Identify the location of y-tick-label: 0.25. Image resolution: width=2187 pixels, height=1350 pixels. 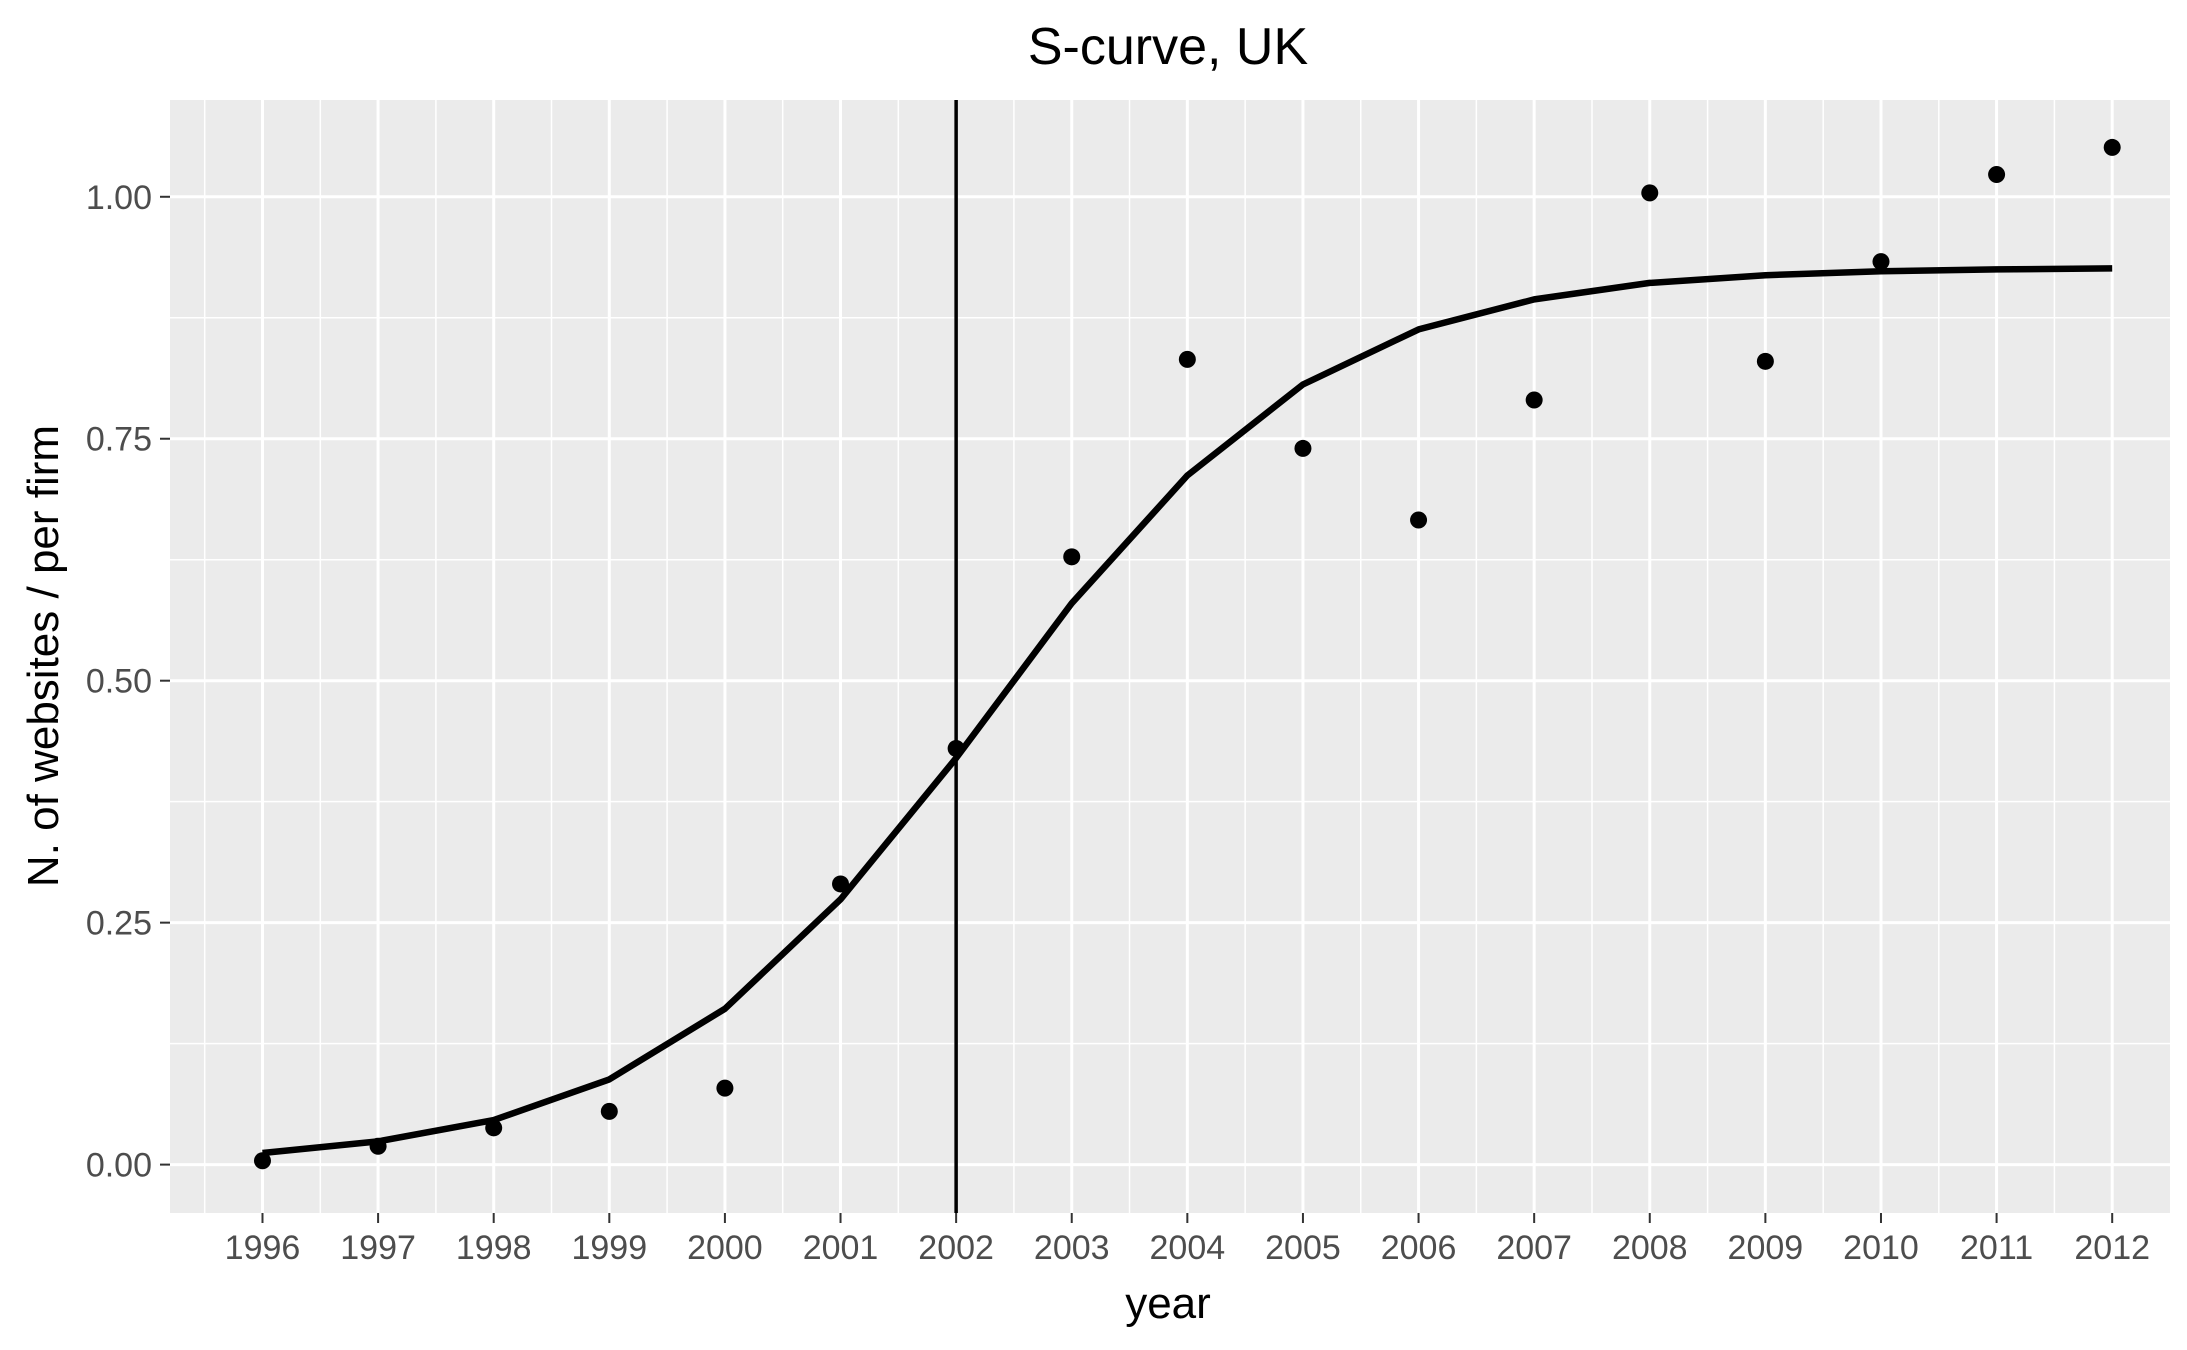
(119, 924).